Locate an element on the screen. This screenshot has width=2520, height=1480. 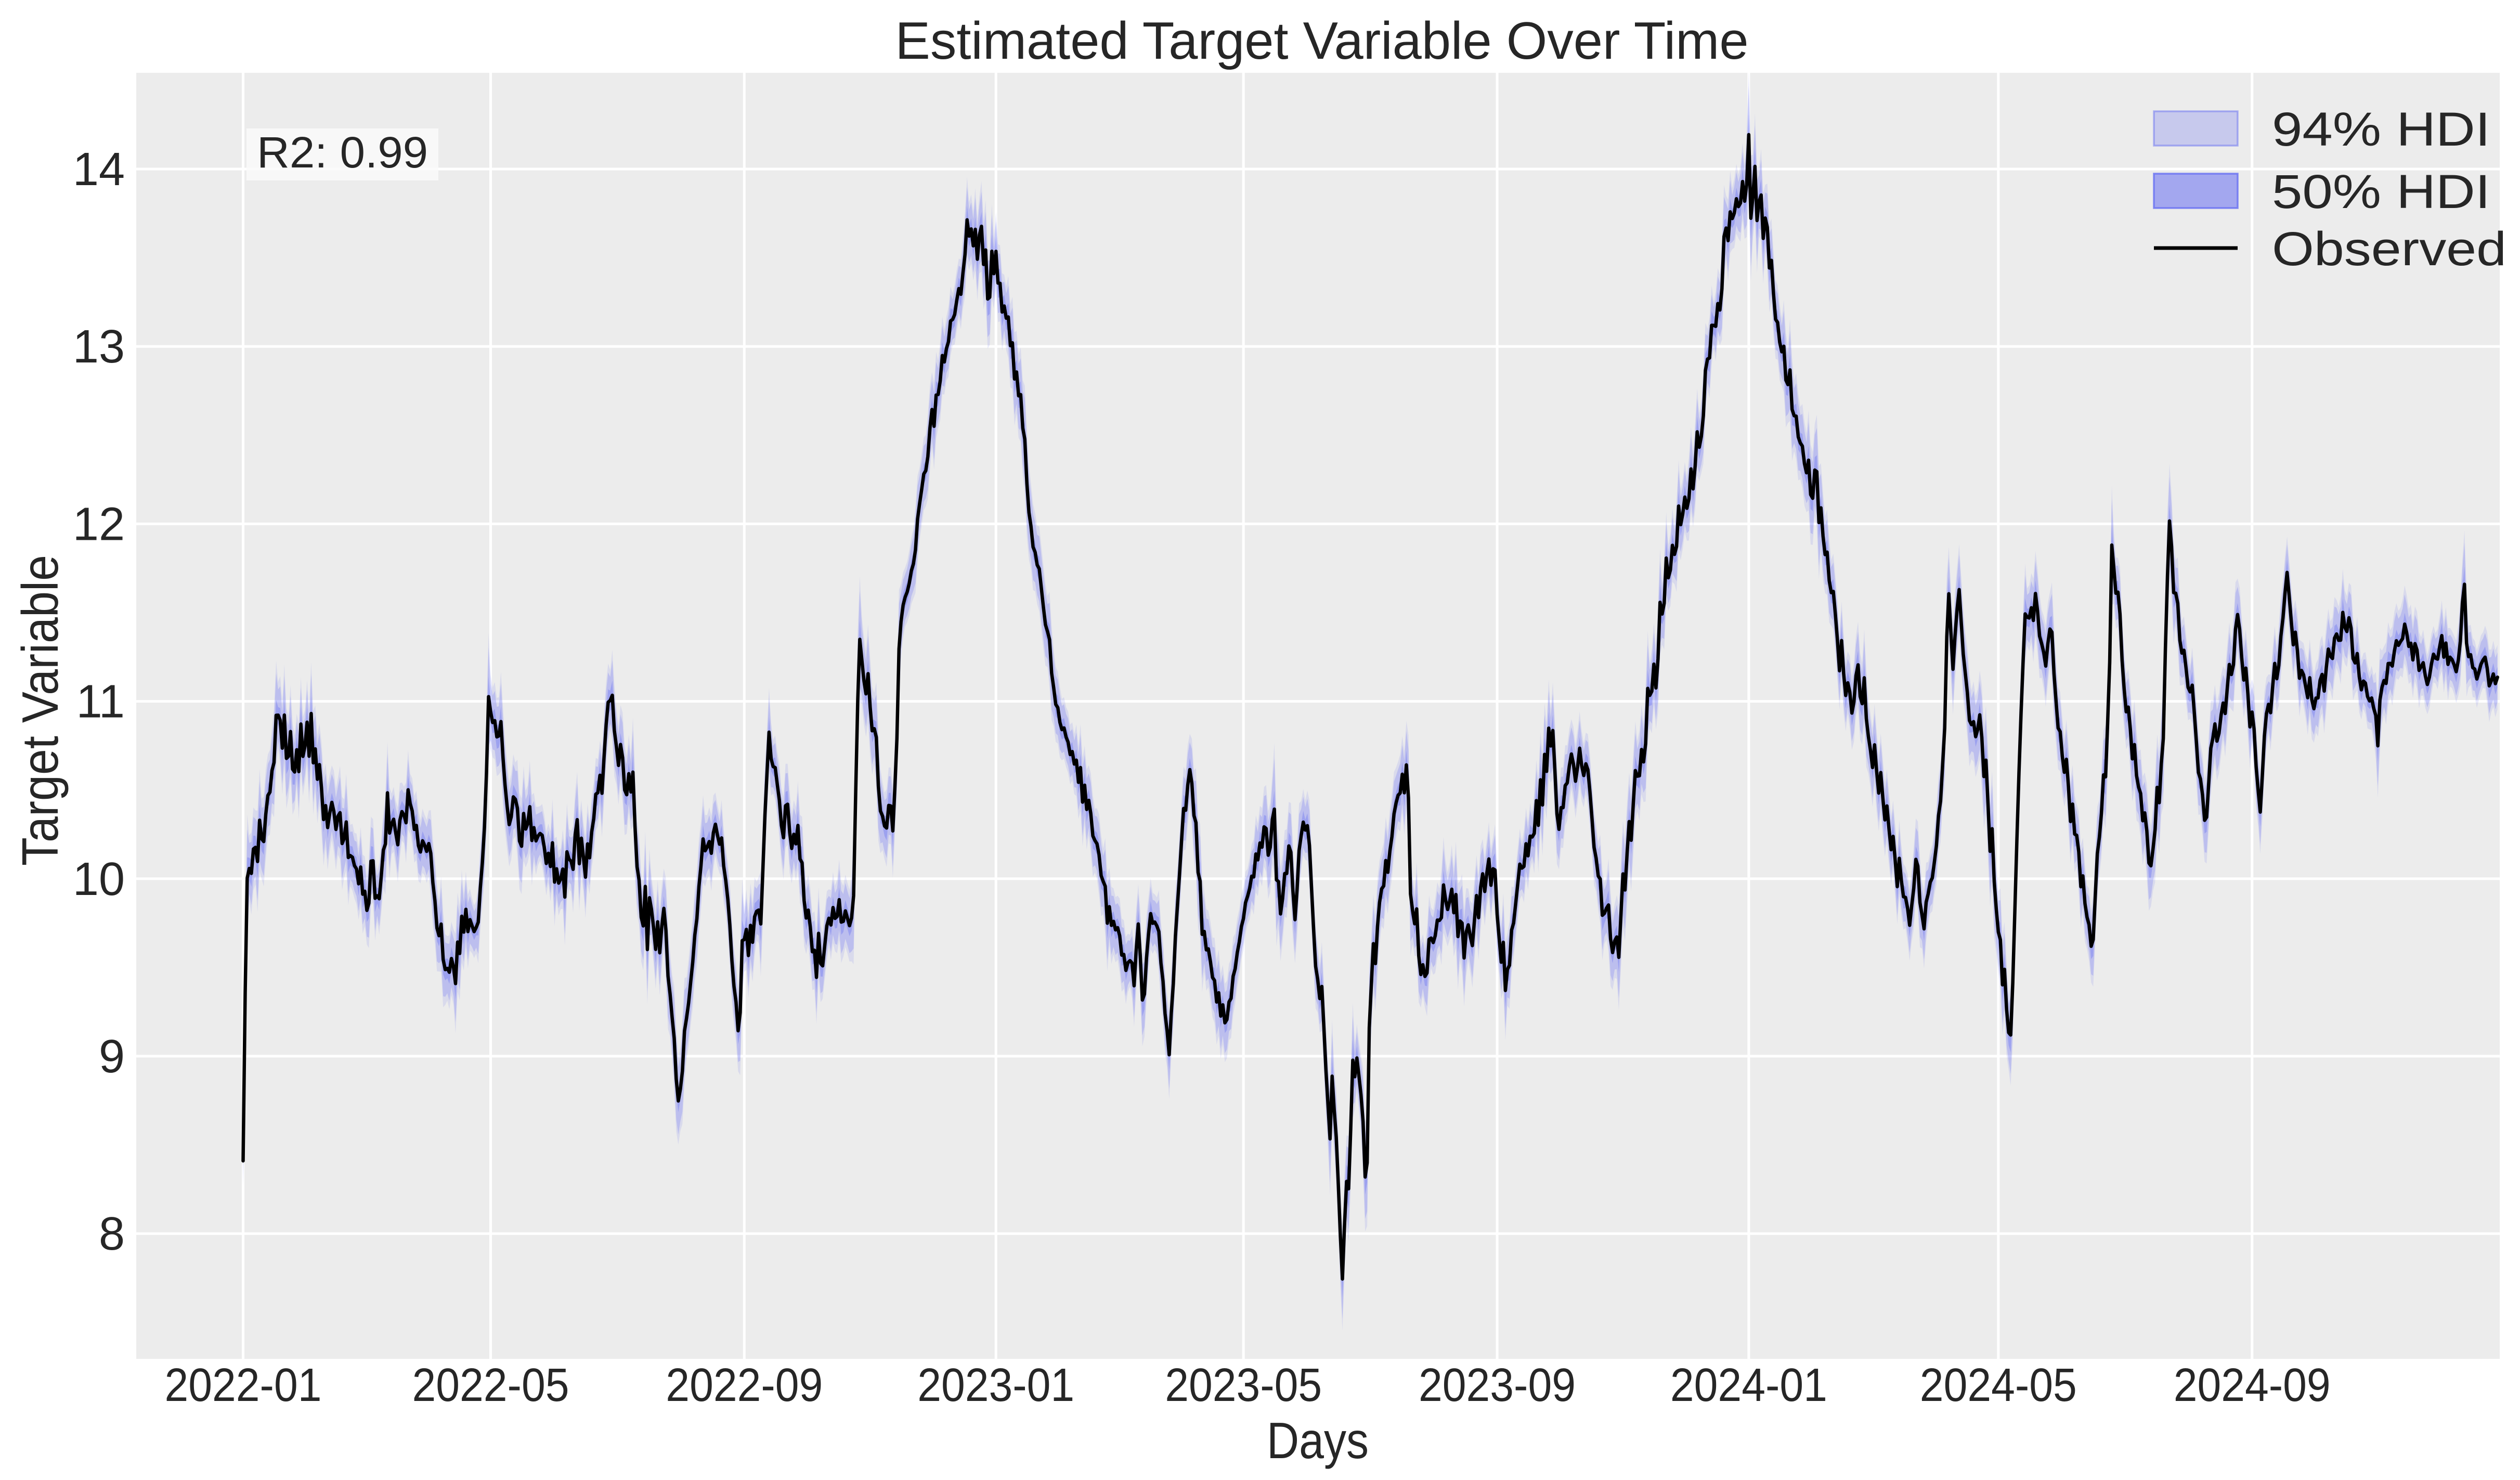
svg-text: 13 is located at coordinates (99, 347).